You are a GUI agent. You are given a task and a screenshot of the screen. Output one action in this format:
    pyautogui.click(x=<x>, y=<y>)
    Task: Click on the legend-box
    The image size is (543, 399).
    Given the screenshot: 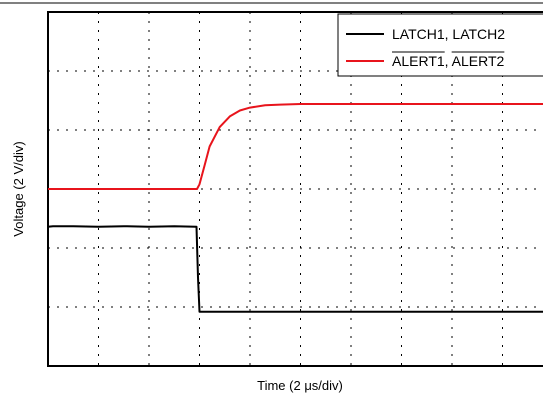 What is the action you would take?
    pyautogui.click(x=440, y=45)
    